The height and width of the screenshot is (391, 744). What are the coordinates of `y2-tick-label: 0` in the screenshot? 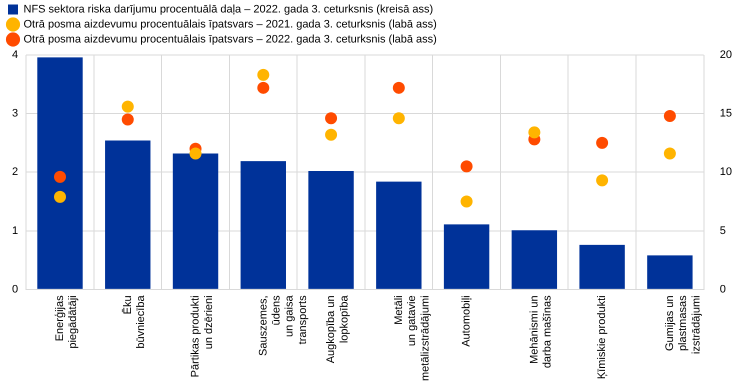 It's located at (723, 289).